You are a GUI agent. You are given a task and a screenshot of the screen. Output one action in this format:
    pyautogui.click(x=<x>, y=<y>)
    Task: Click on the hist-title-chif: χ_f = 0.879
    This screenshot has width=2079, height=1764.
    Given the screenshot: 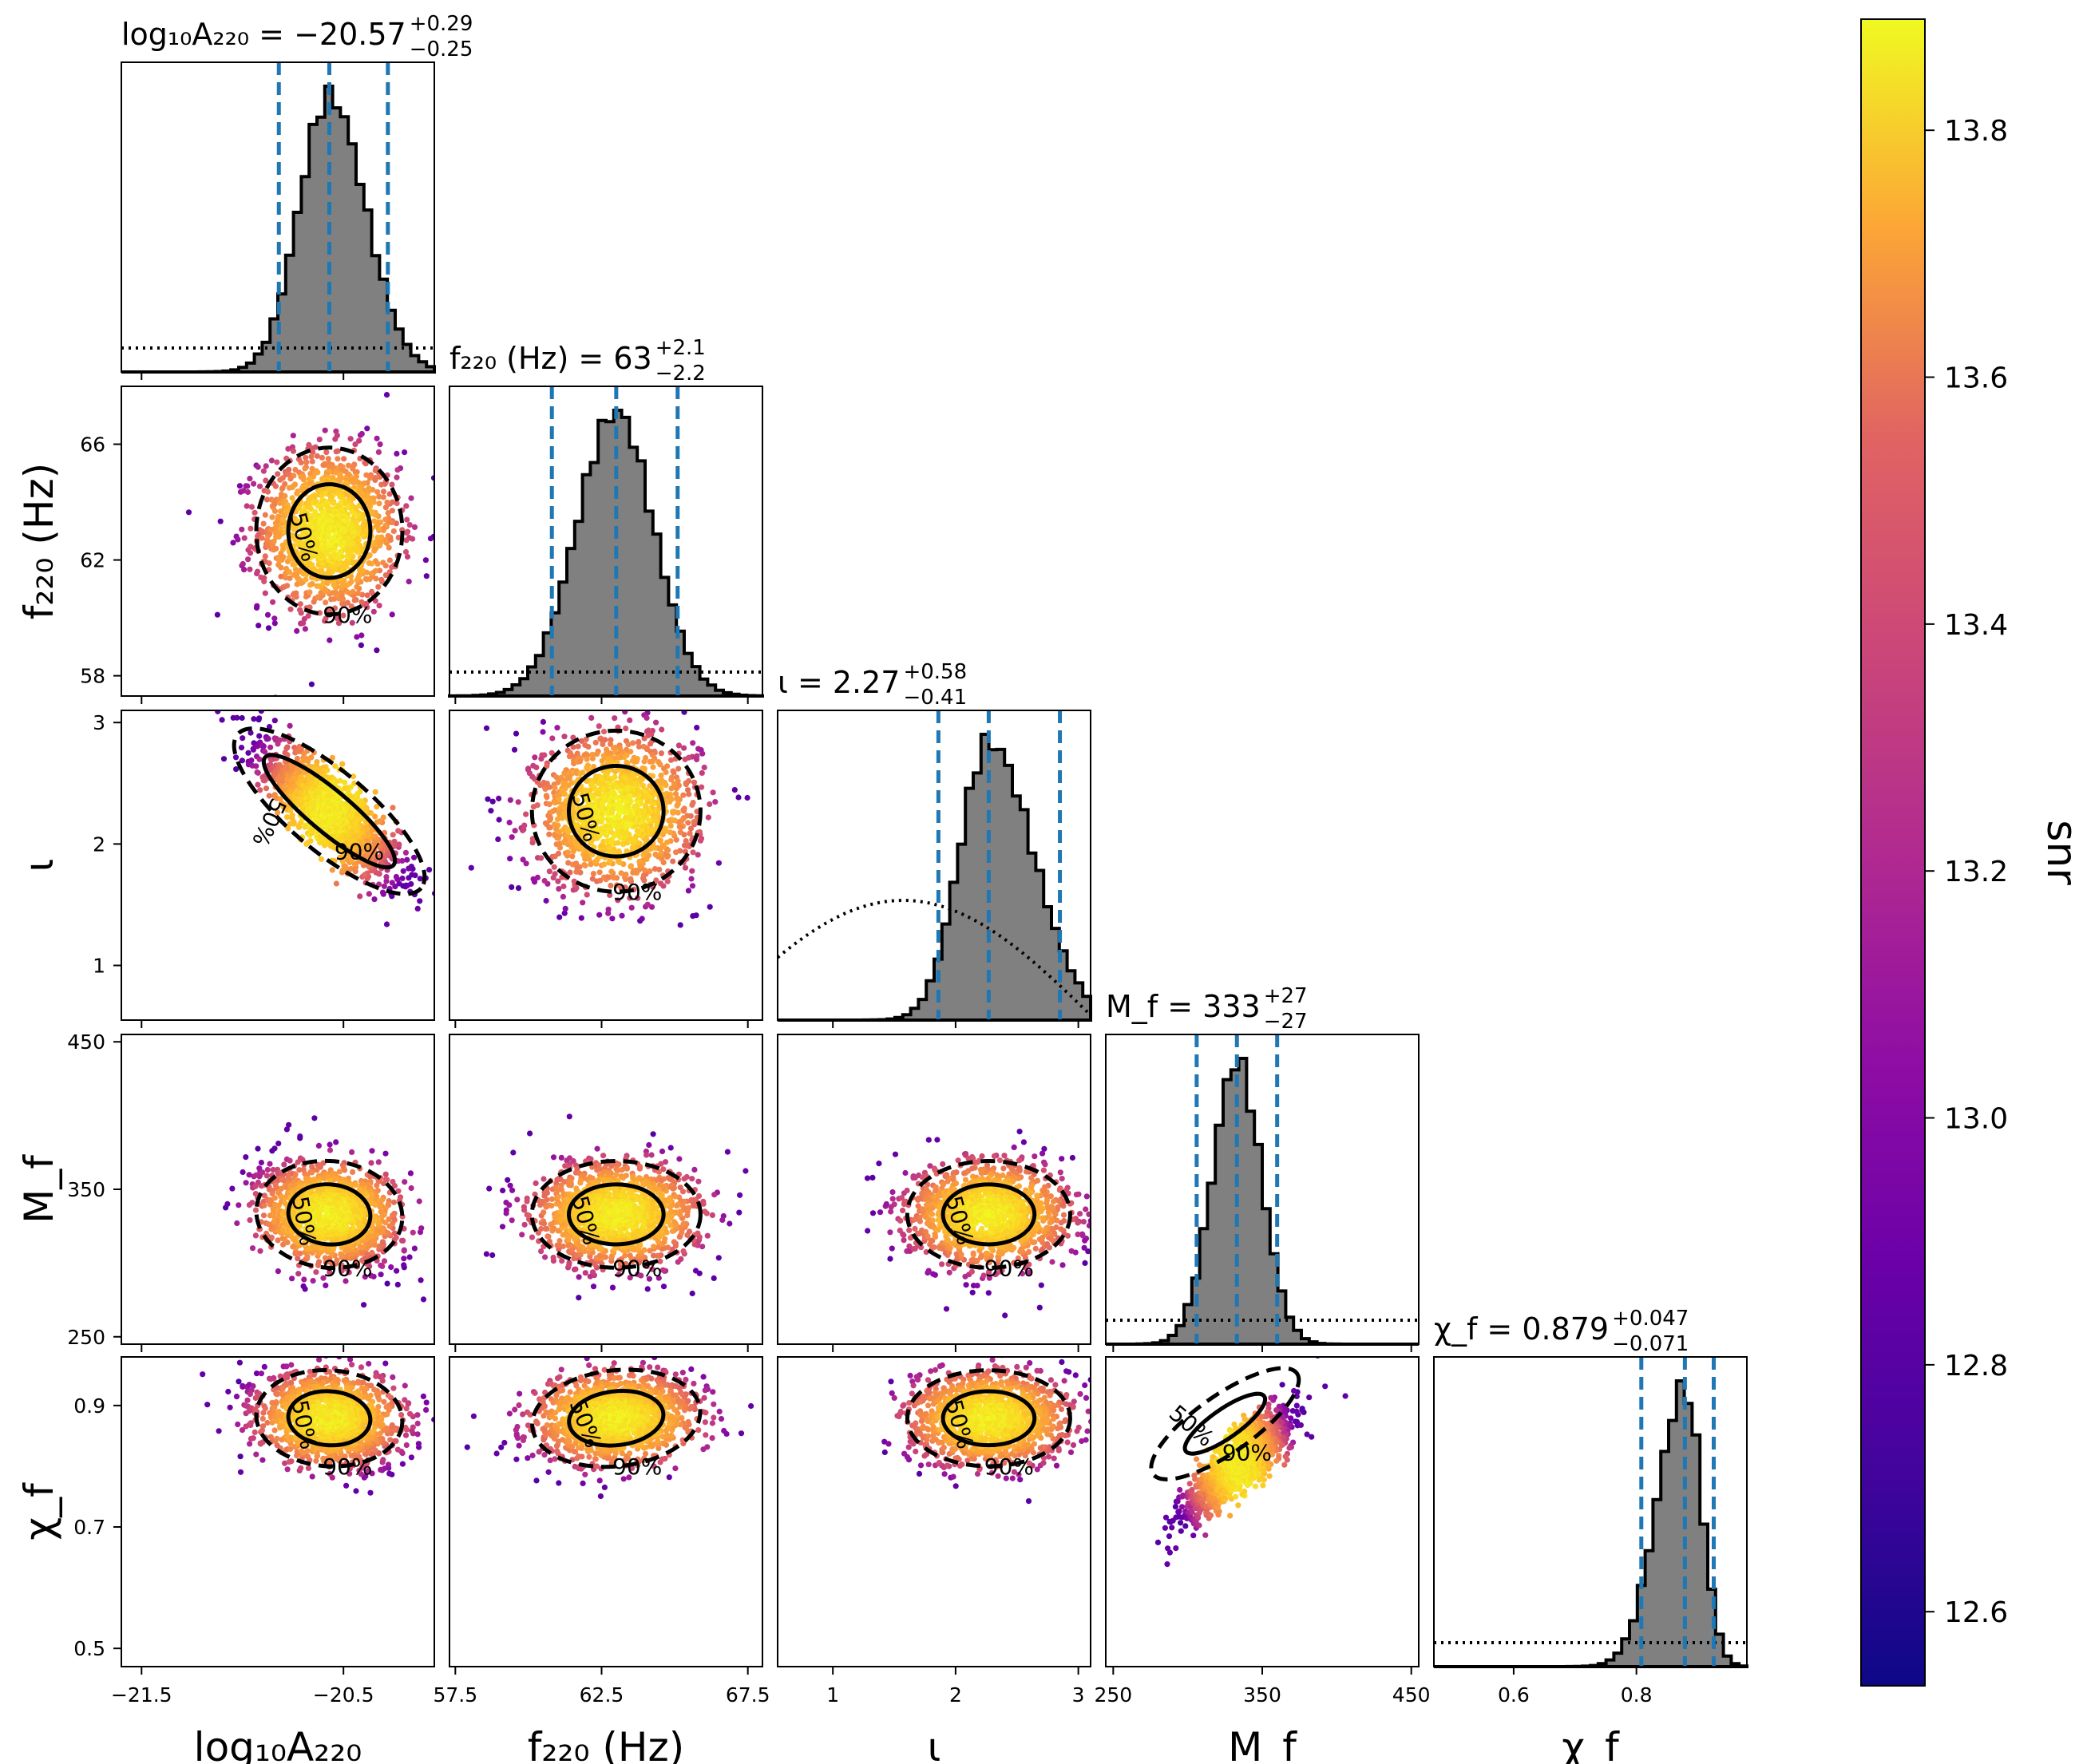 What is the action you would take?
    pyautogui.click(x=1521, y=1329)
    